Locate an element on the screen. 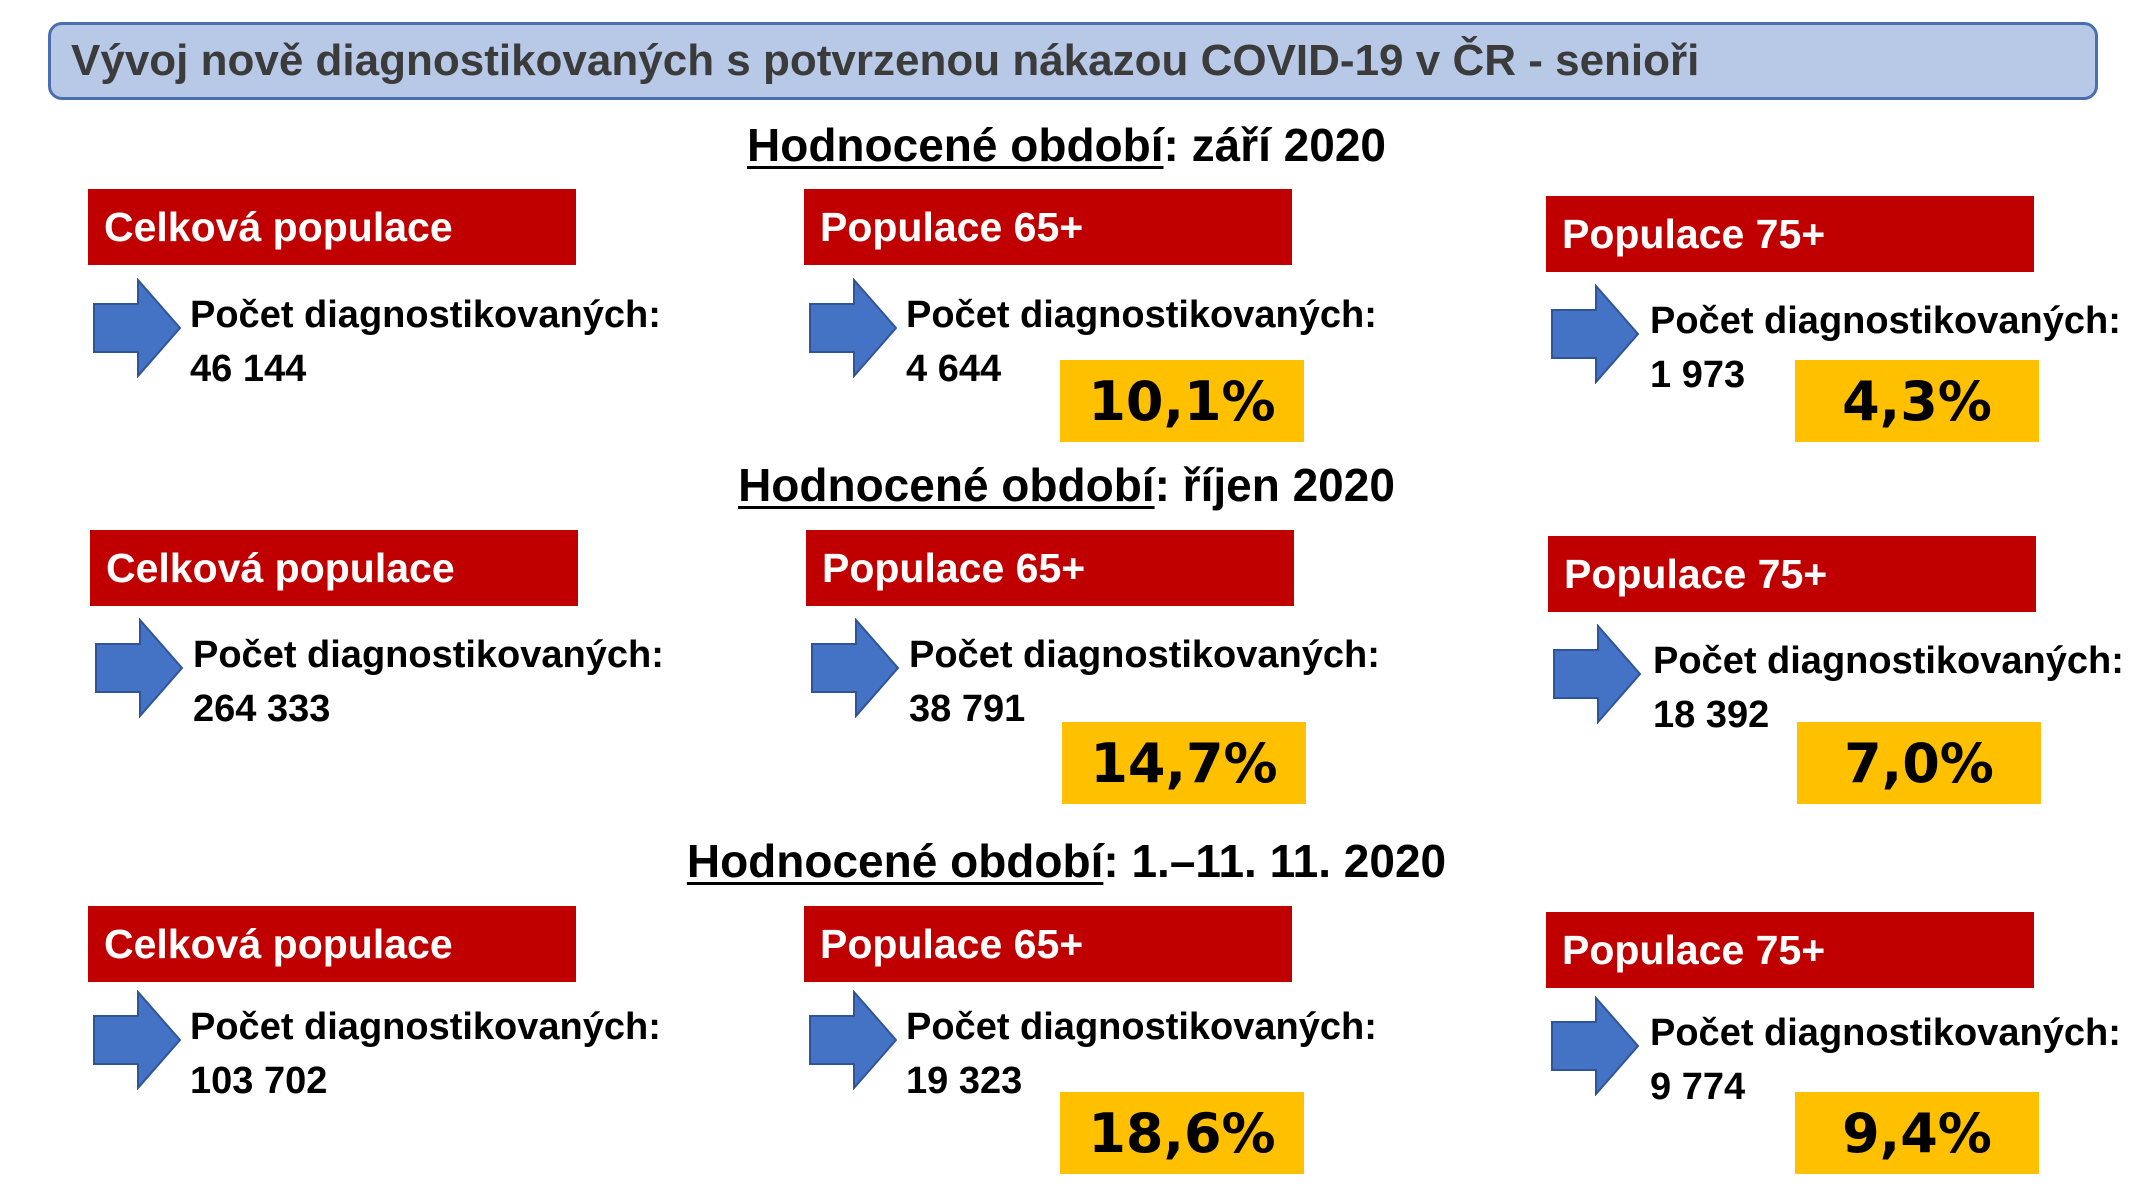  period-value: : září 2020 is located at coordinates (1274, 145).